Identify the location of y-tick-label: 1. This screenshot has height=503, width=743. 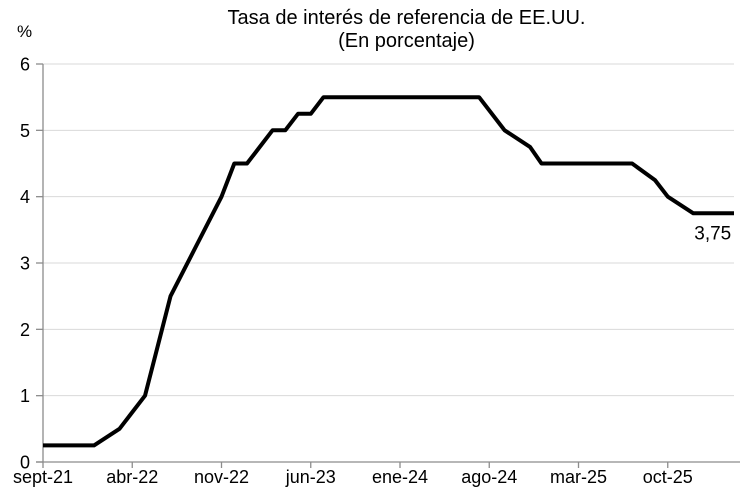
(25, 396).